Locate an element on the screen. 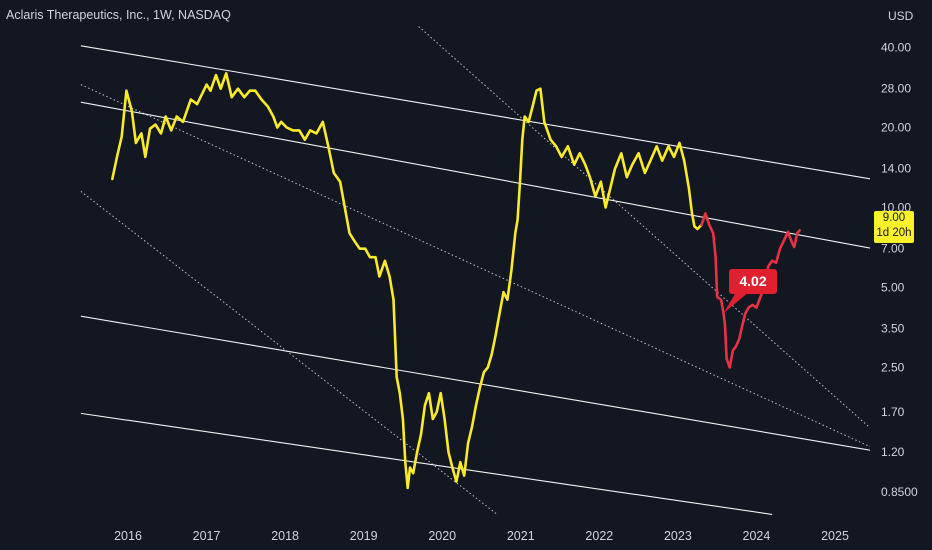 The width and height of the screenshot is (932, 550). bar-countdown: 1d 20h is located at coordinates (894, 233).